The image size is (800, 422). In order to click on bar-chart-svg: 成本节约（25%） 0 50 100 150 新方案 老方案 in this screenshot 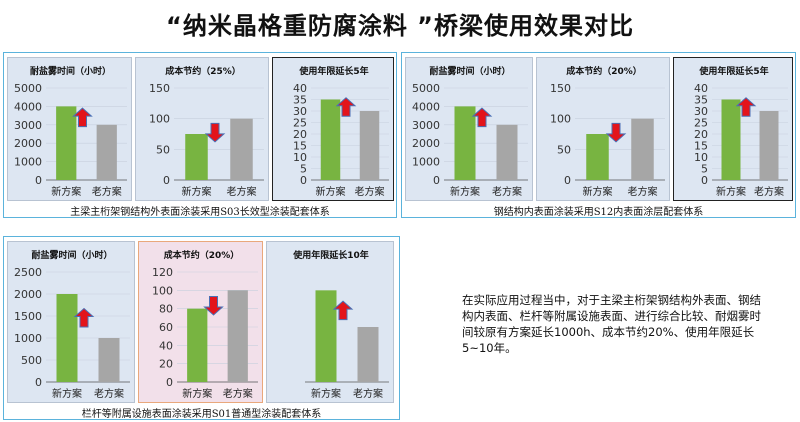, I will do `click(206, 131)`.